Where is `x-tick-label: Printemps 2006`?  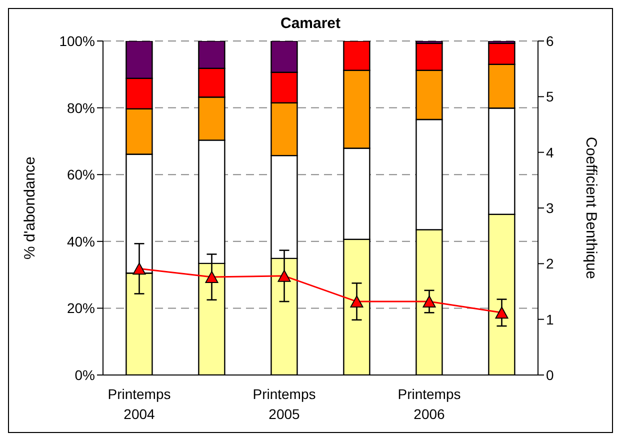
x-tick-label: Printemps 2006 is located at coordinates (429, 404).